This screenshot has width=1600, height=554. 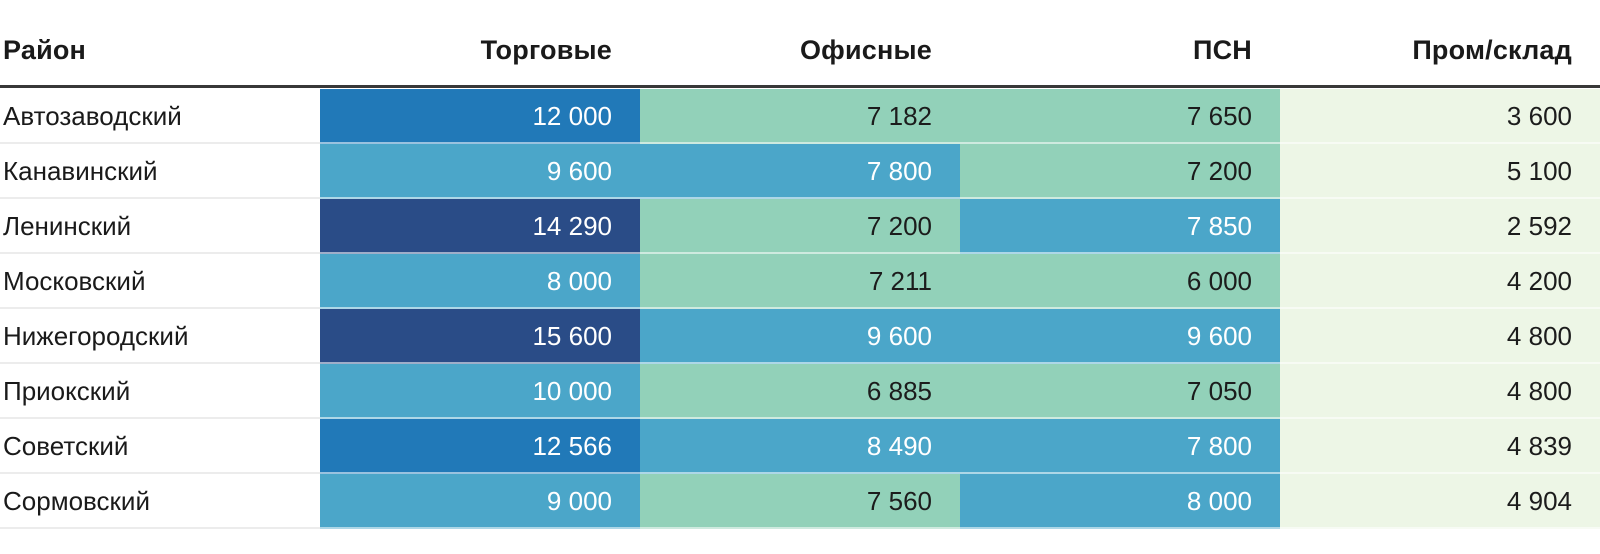 What do you see at coordinates (1222, 50) in the screenshot?
I see `column-header-psn: ПСН` at bounding box center [1222, 50].